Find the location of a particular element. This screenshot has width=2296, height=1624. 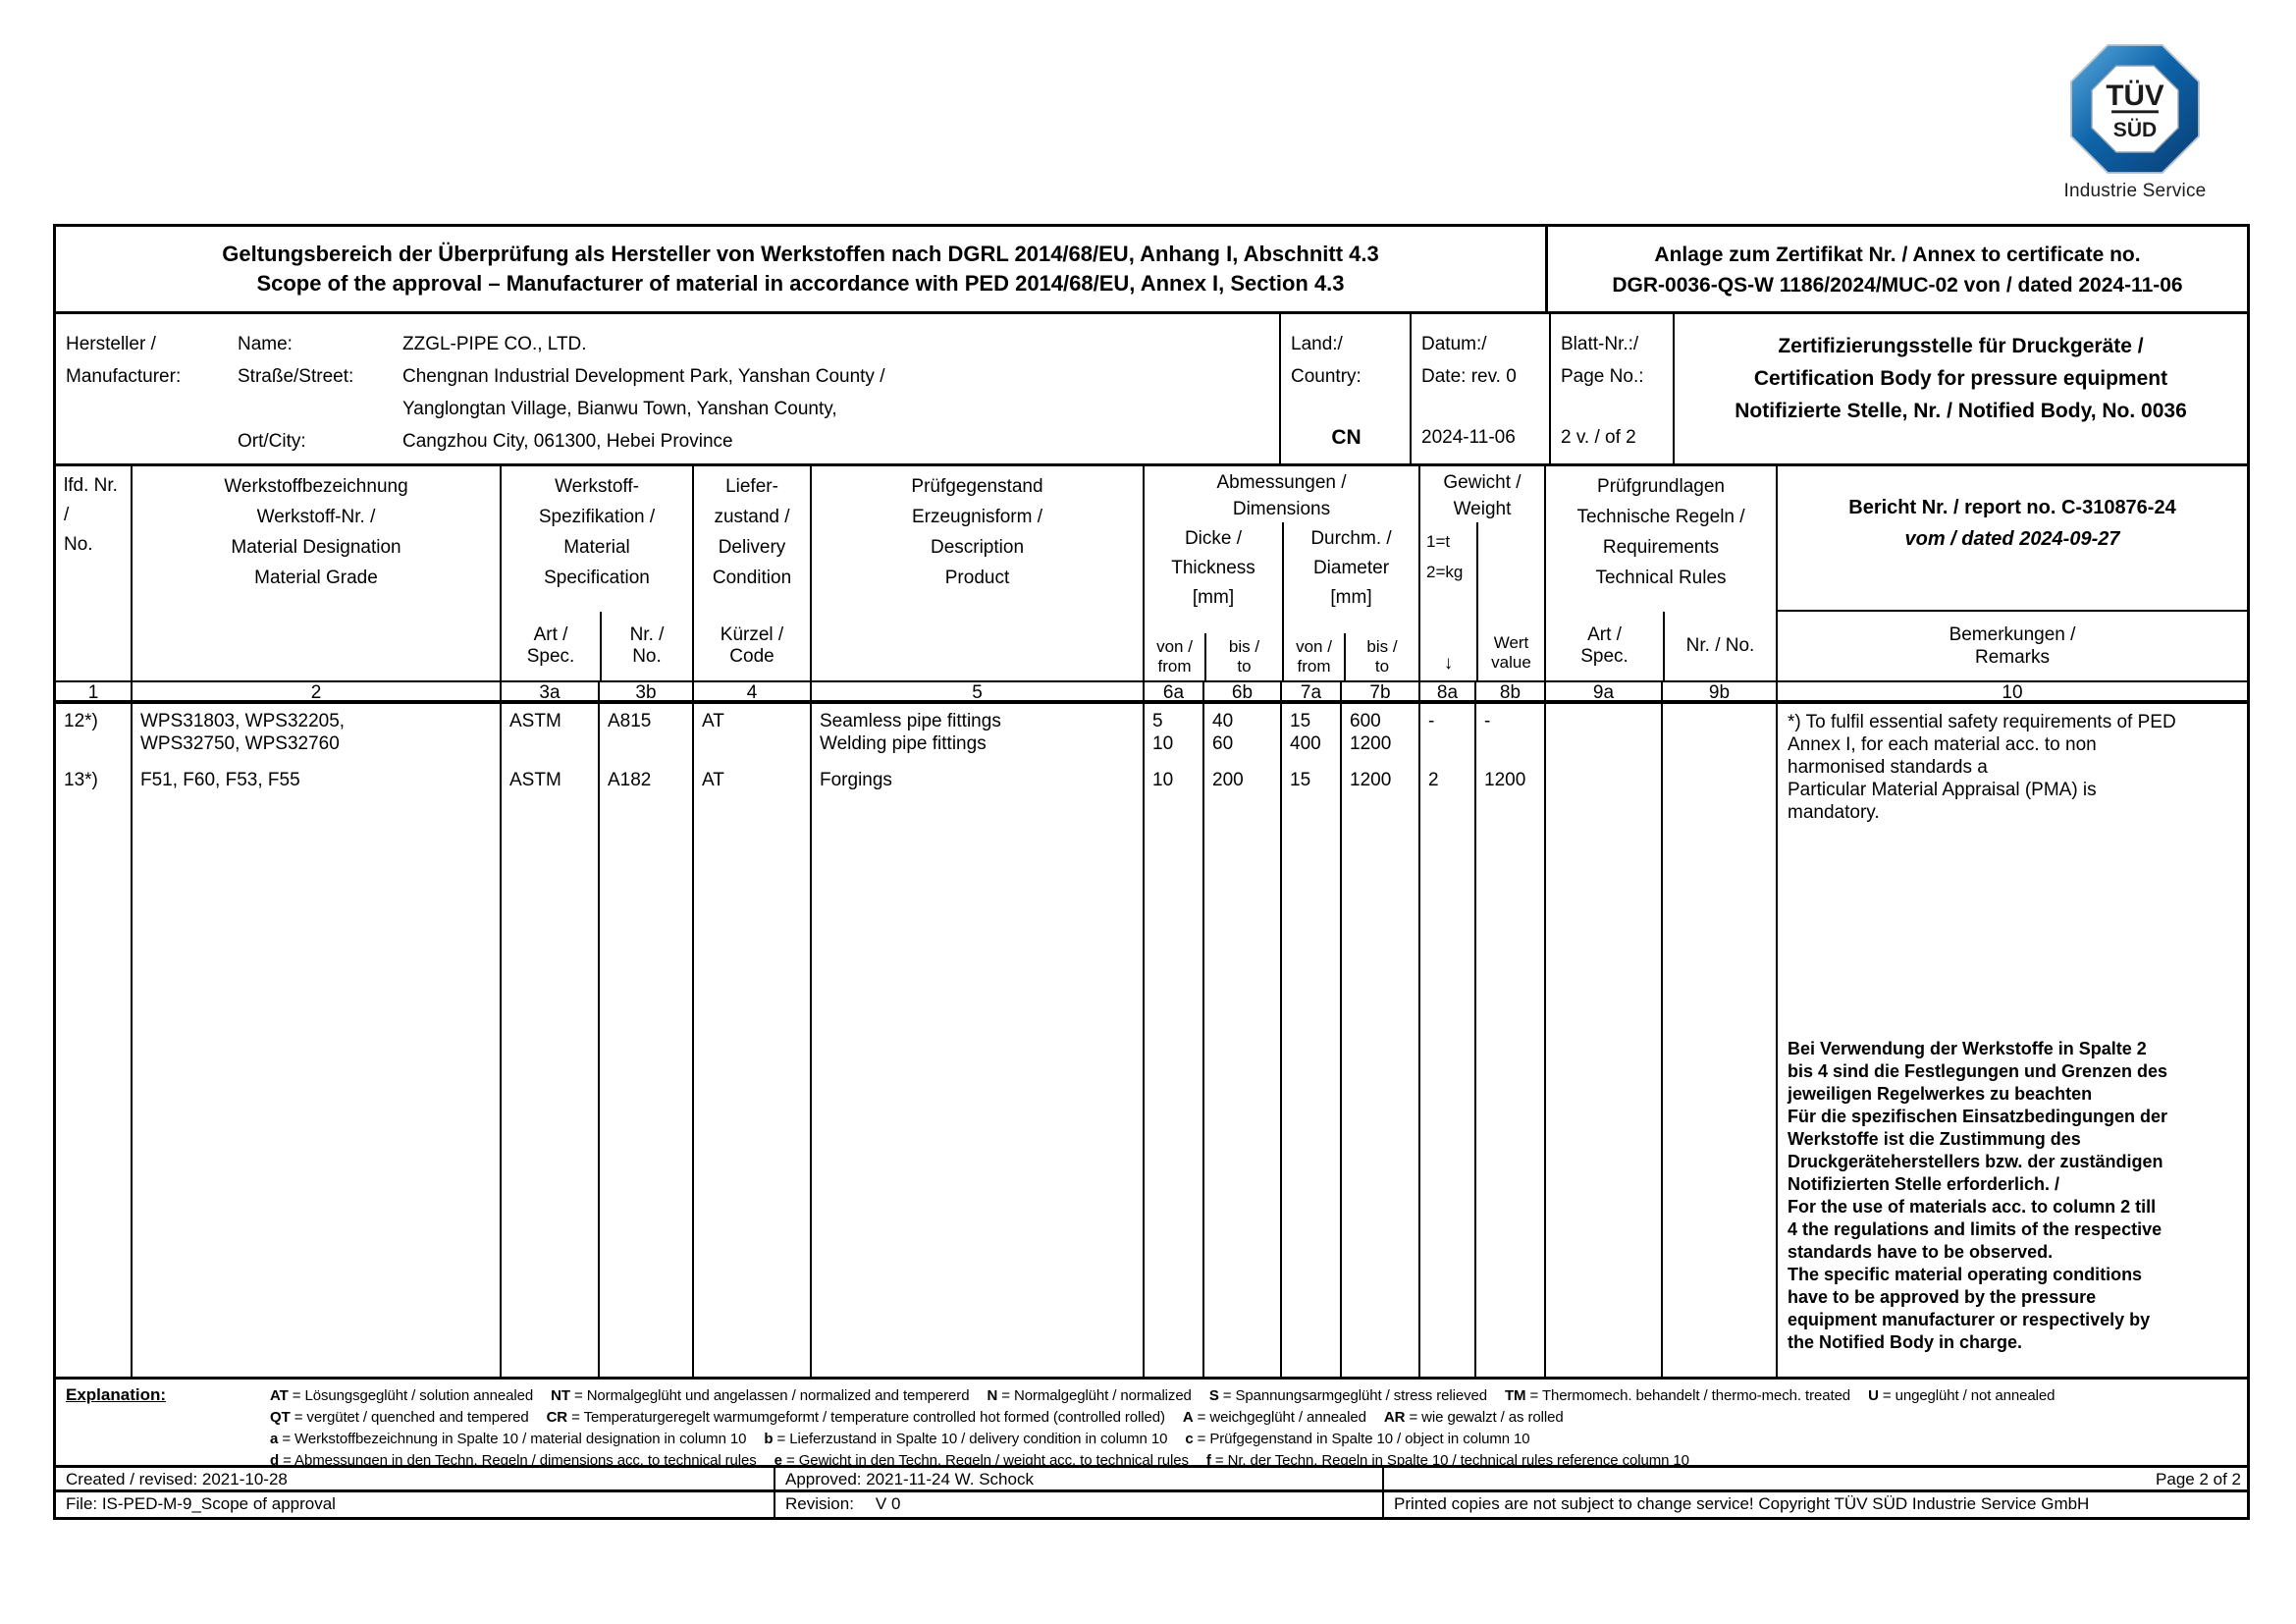

th-diameter-label: Durchm. / Diameter [mm] is located at coordinates (1351, 568).